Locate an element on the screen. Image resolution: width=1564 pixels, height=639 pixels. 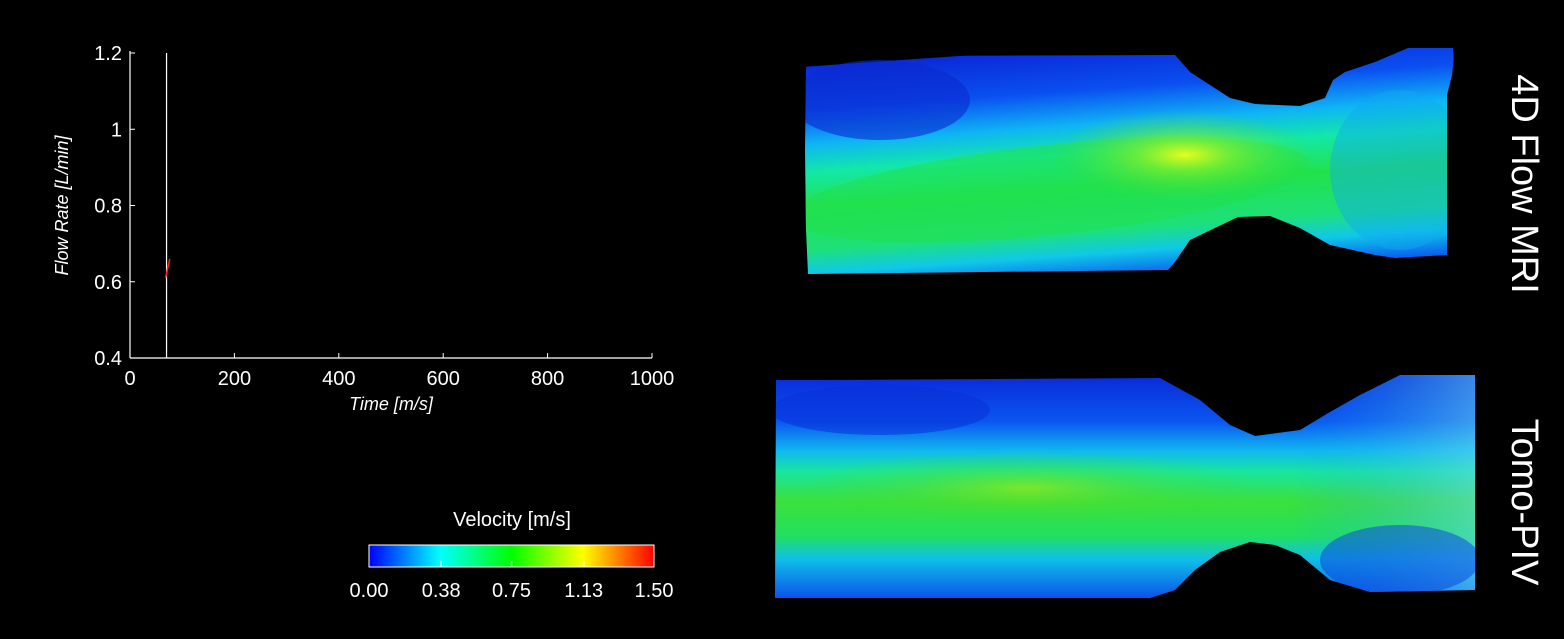
colorbar-tick-label: 0.38 is located at coordinates (441, 591).